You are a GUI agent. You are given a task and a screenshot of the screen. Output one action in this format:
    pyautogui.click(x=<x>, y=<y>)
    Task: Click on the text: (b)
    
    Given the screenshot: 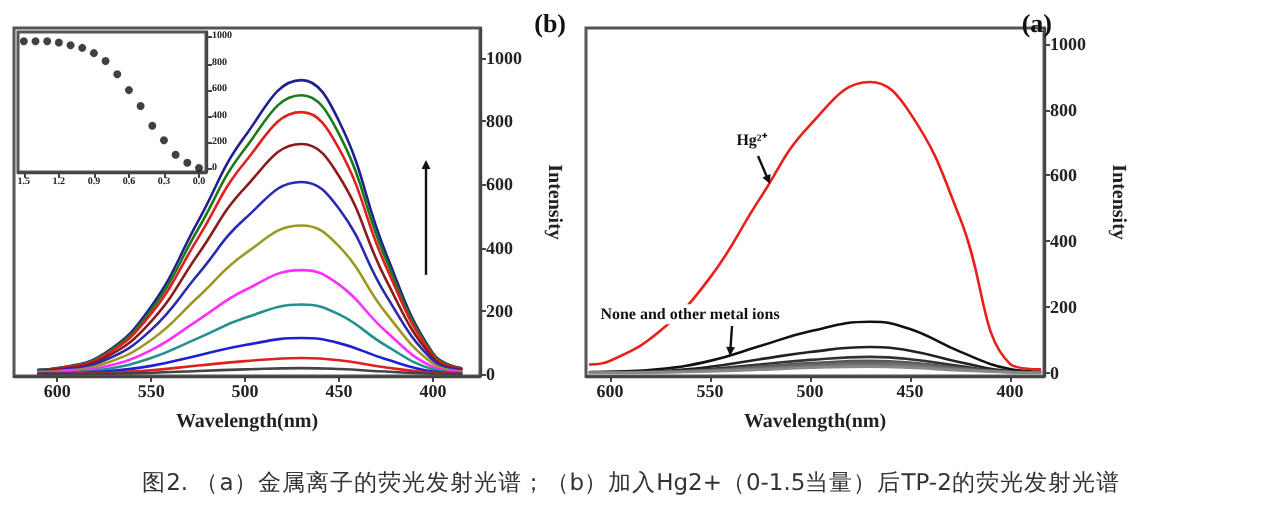 What is the action you would take?
    pyautogui.click(x=550, y=23)
    